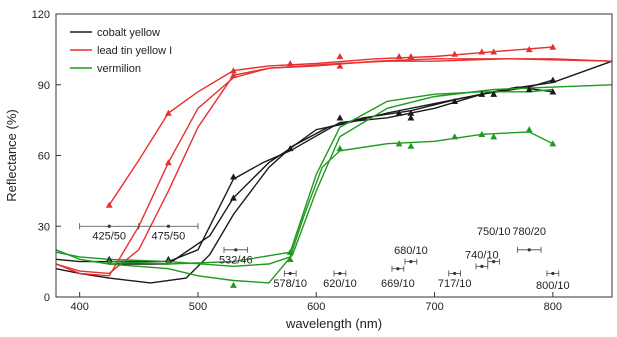  Describe the element at coordinates (340, 284) in the screenshot. I see `bandpass-label: 620/10` at that location.